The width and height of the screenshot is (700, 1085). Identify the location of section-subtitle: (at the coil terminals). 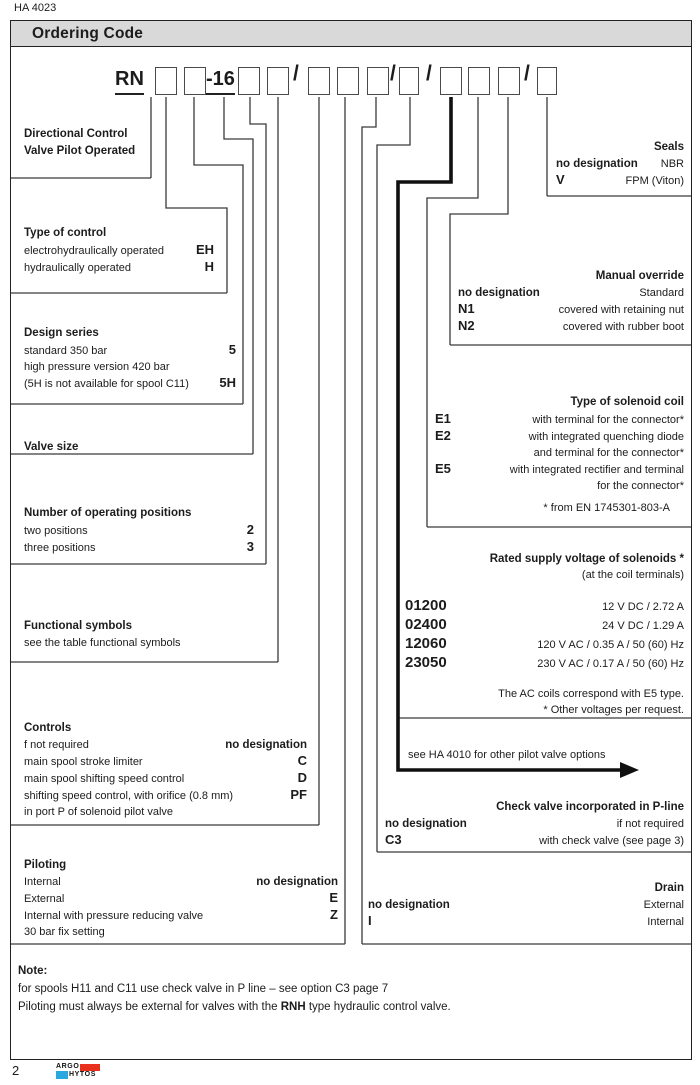
(632, 575).